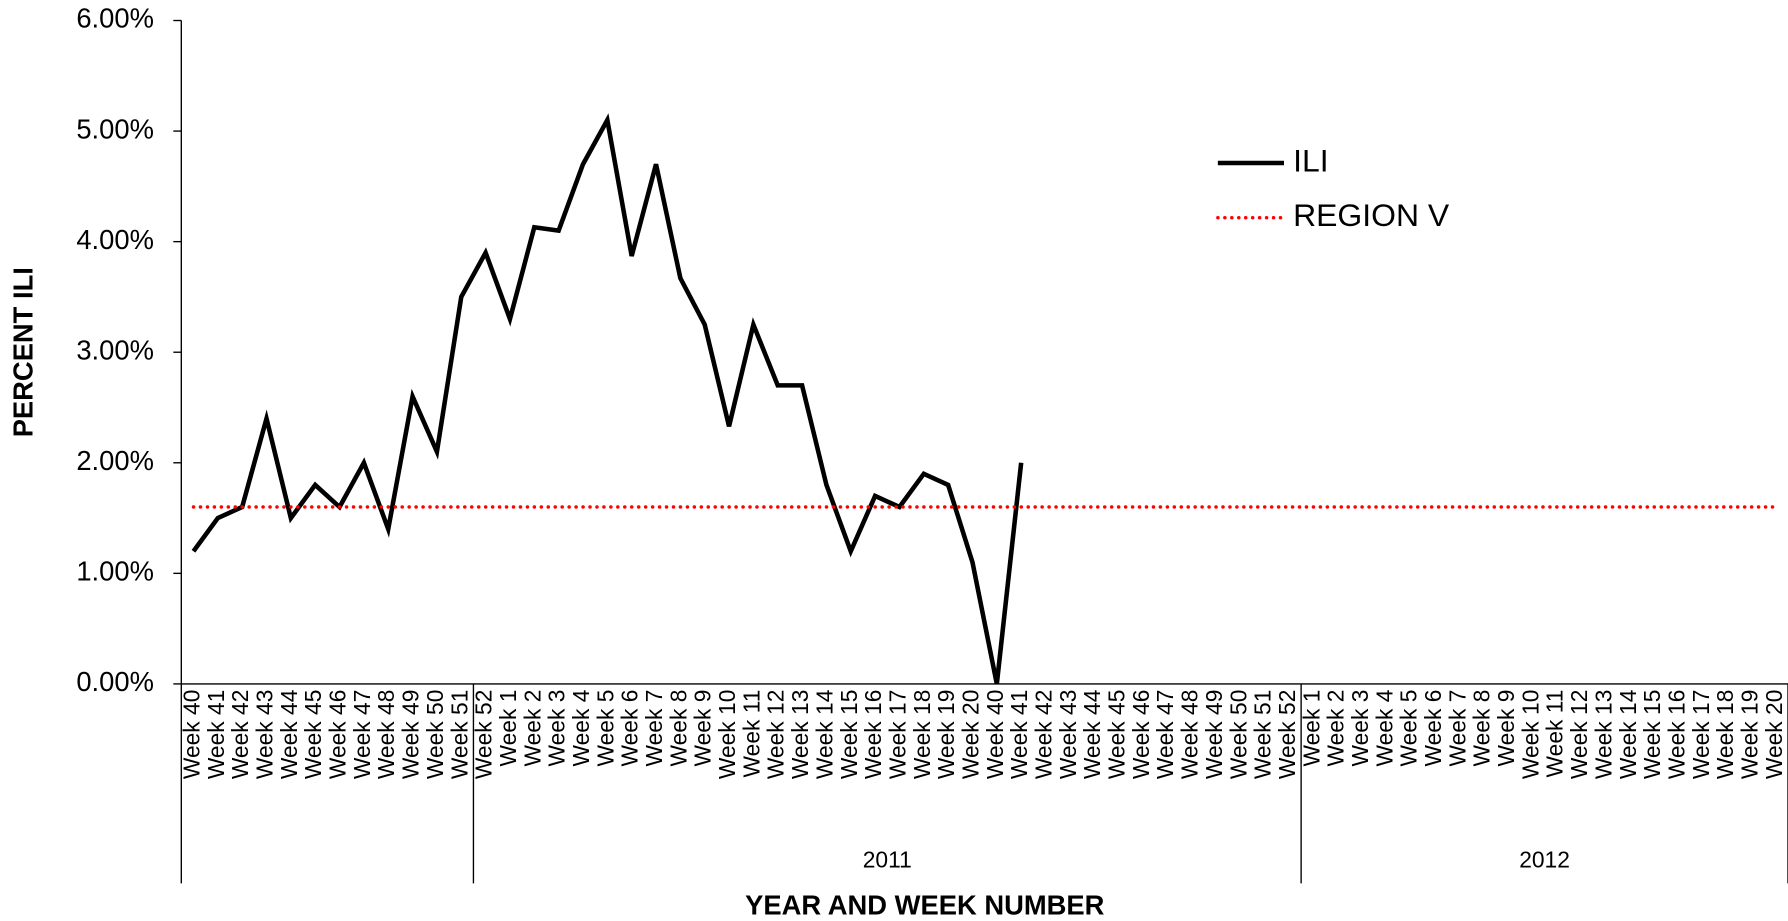  Describe the element at coordinates (1371, 215) in the screenshot. I see `legend-label: REGION V` at that location.